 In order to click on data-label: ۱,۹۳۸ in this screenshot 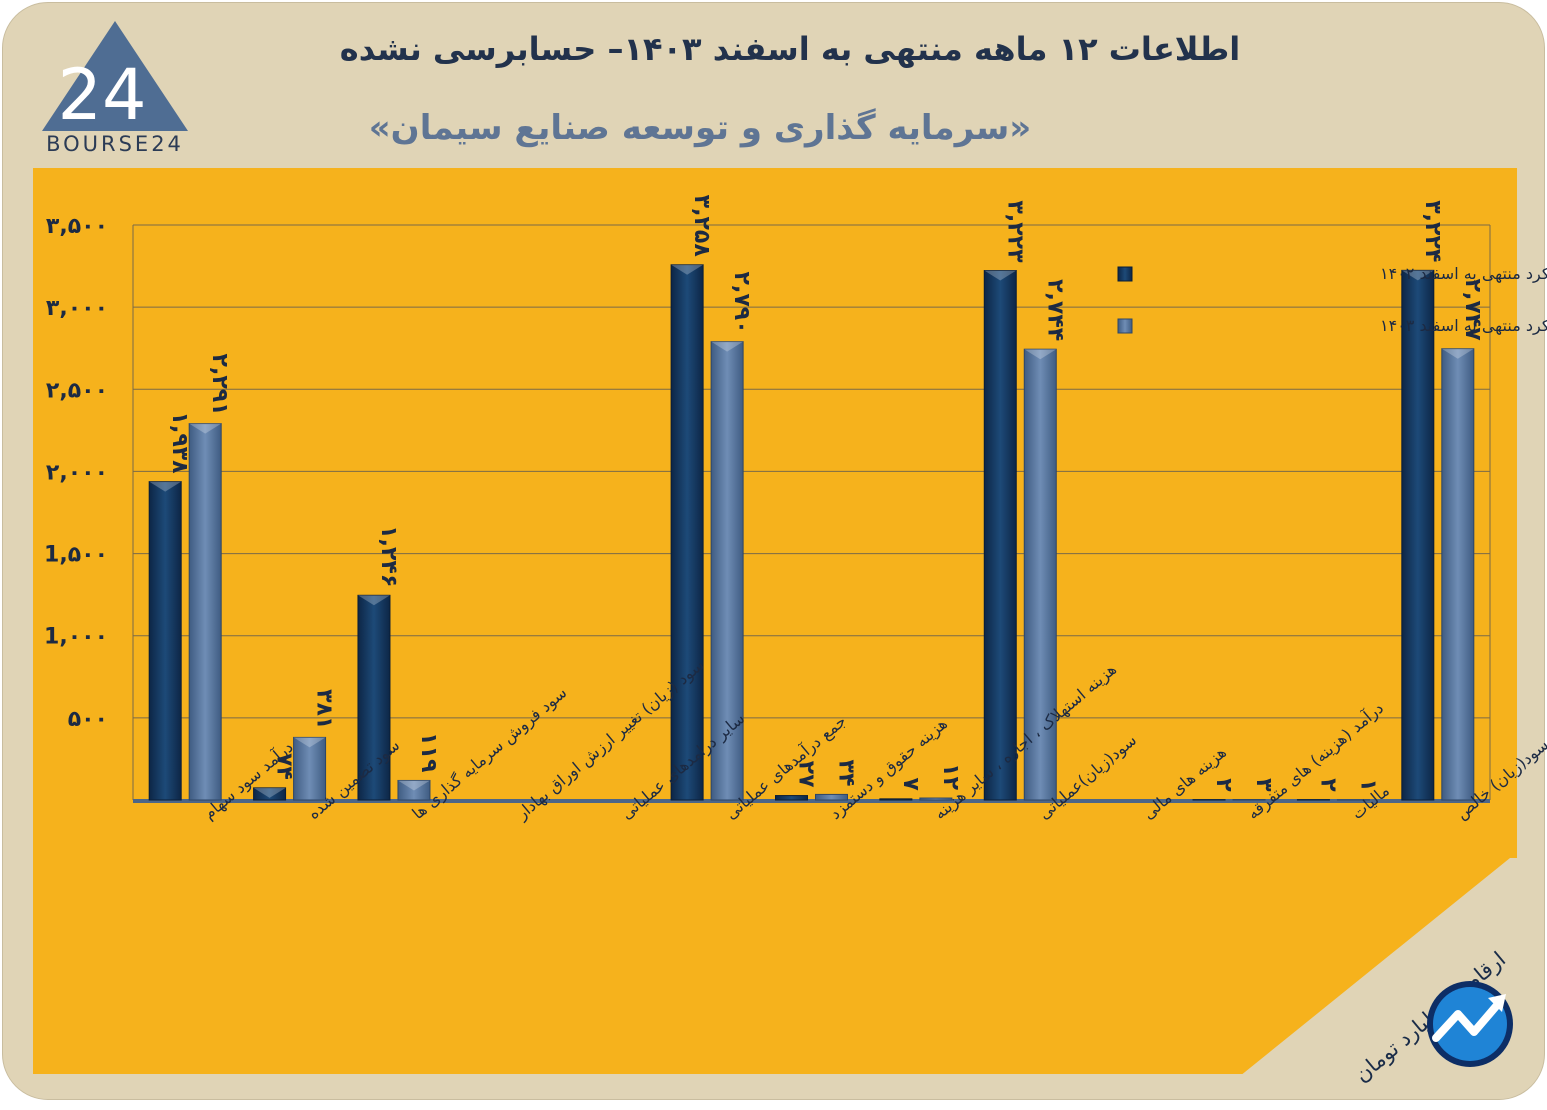, I will do `click(179, 443)`.